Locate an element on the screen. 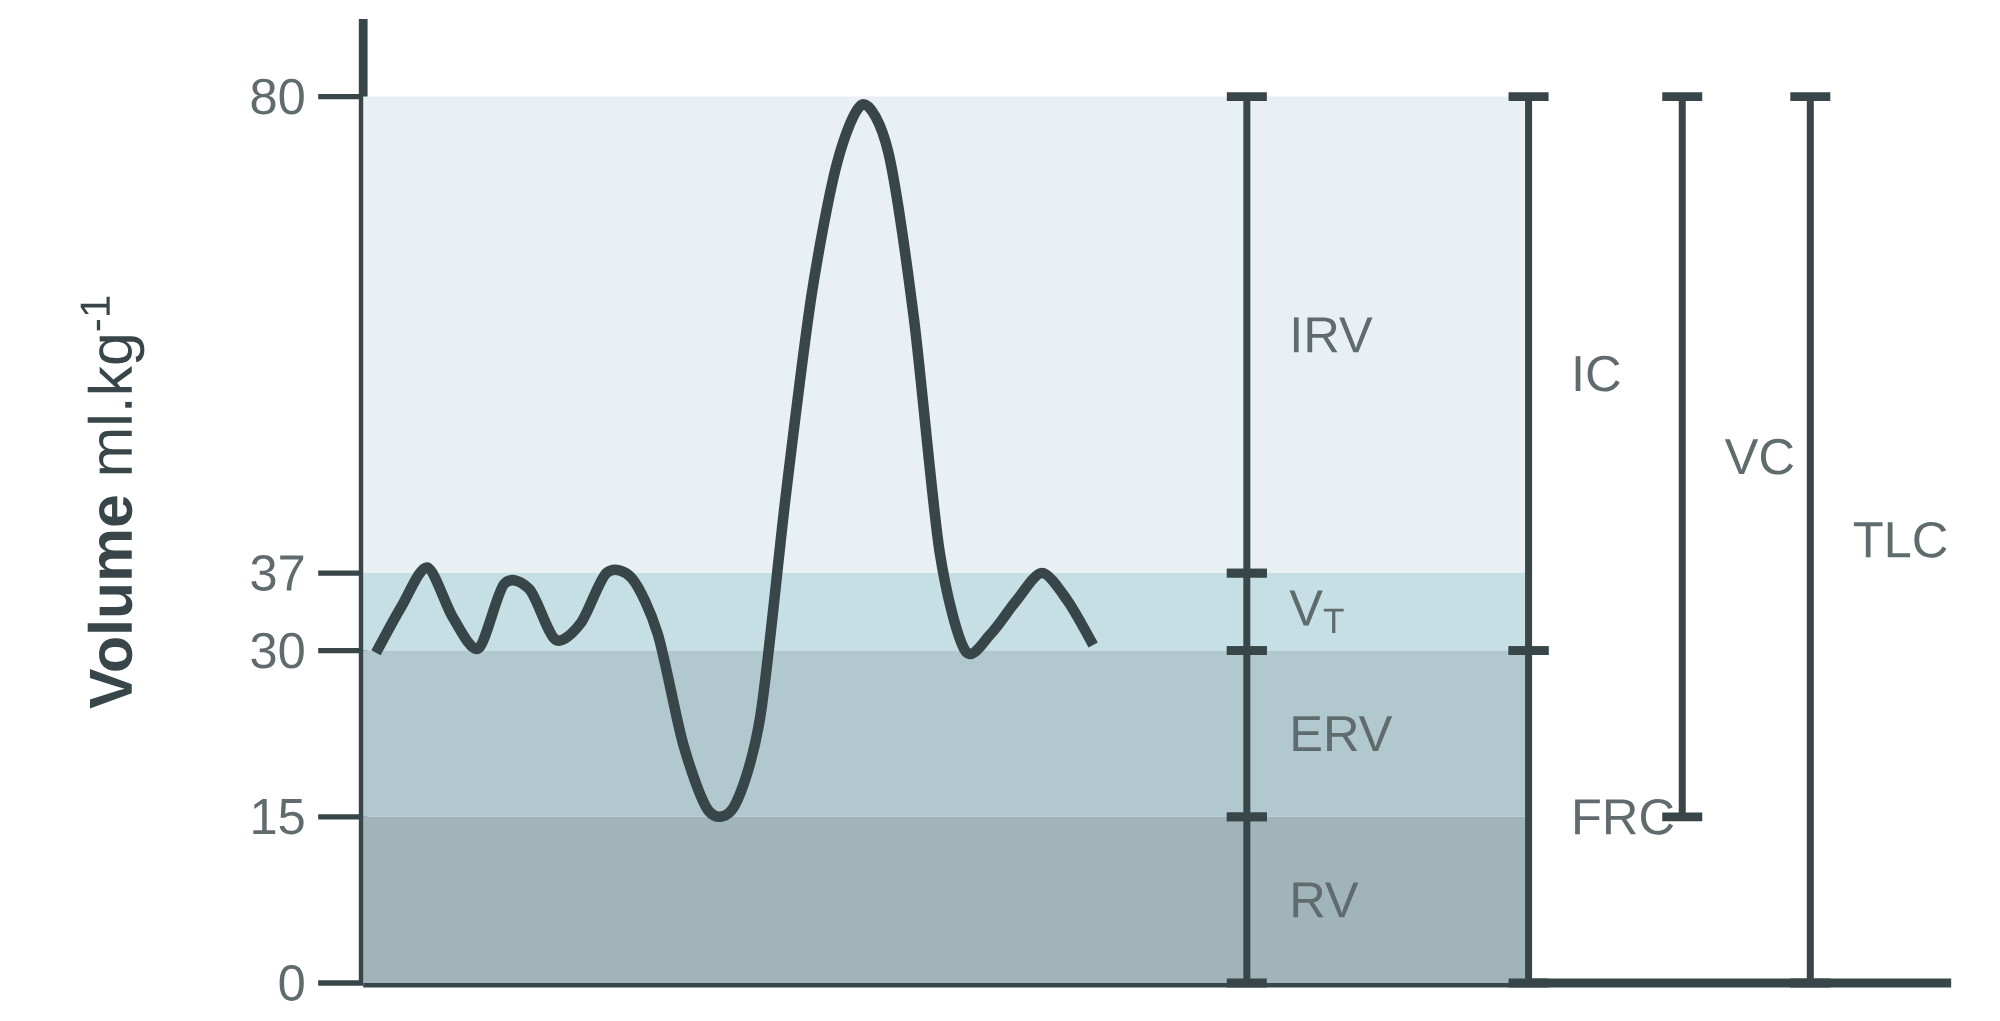 The image size is (2000, 1021). series-label: ERV is located at coordinates (1343, 734).